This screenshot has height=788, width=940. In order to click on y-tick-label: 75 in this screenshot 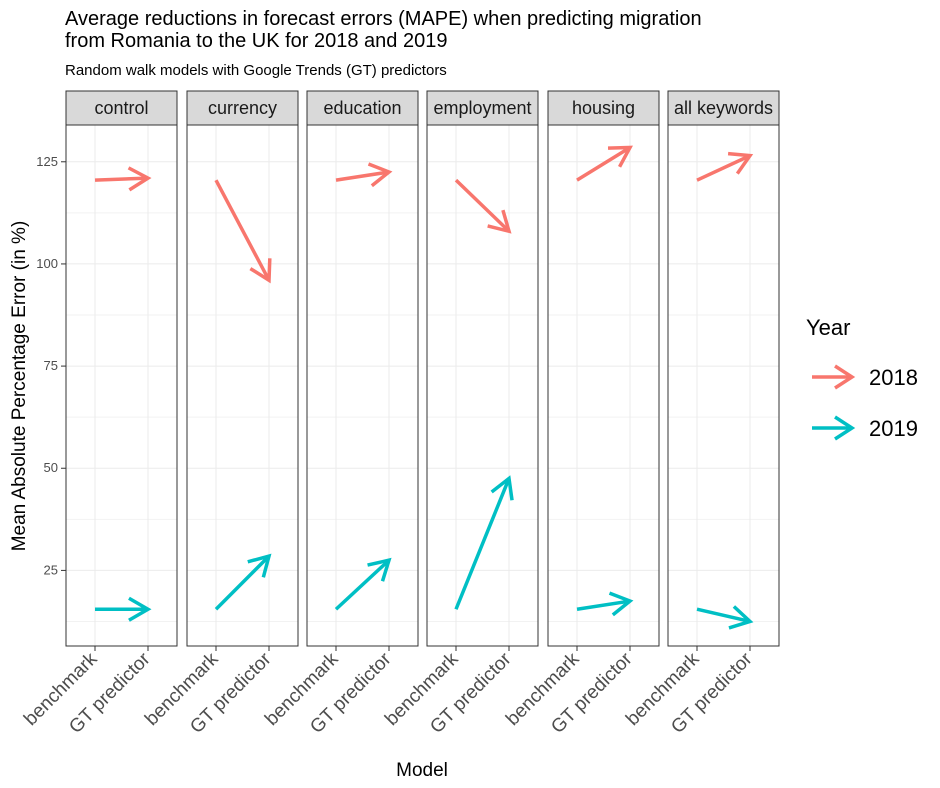, I will do `click(51, 365)`.